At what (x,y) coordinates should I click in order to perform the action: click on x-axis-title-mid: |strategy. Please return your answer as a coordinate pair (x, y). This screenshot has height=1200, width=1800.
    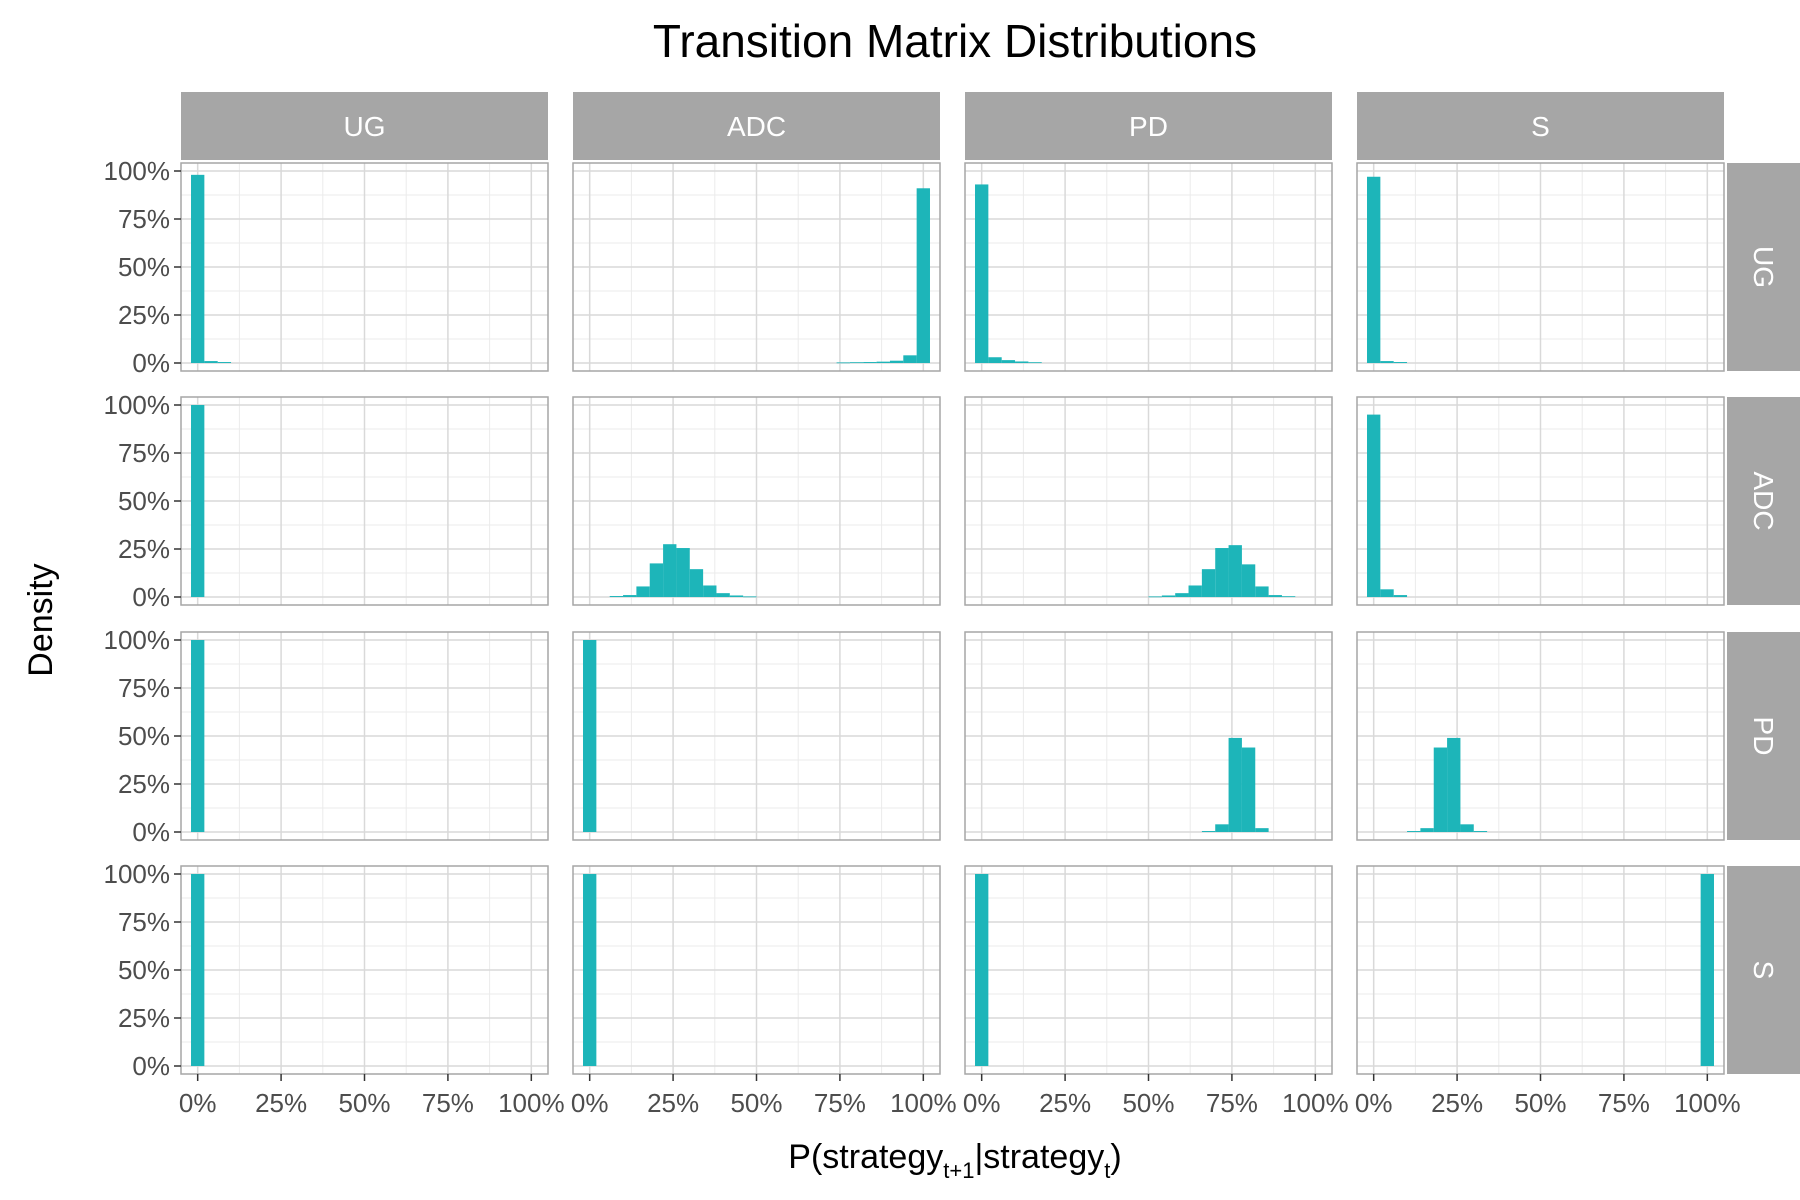
    Looking at the image, I should click on (1039, 1157).